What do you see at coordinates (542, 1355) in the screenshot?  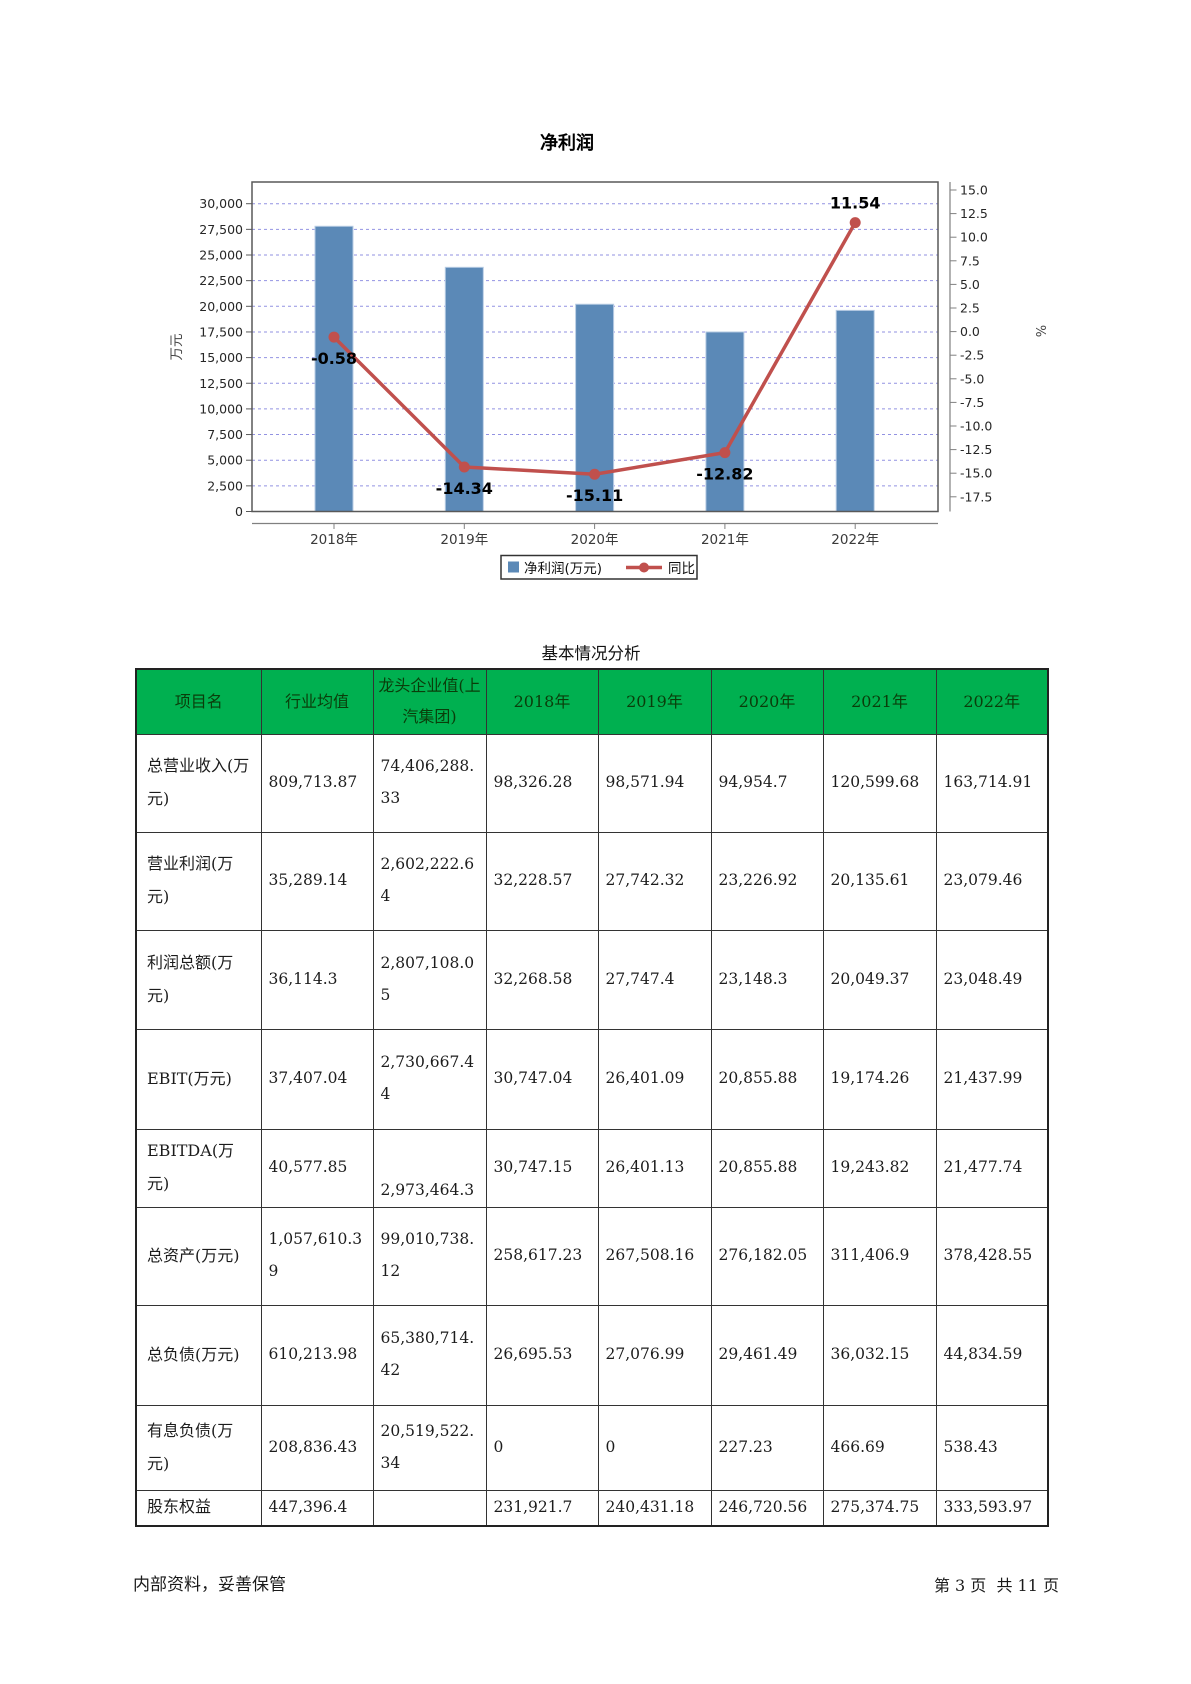 I see `table-cell: 26,695.53` at bounding box center [542, 1355].